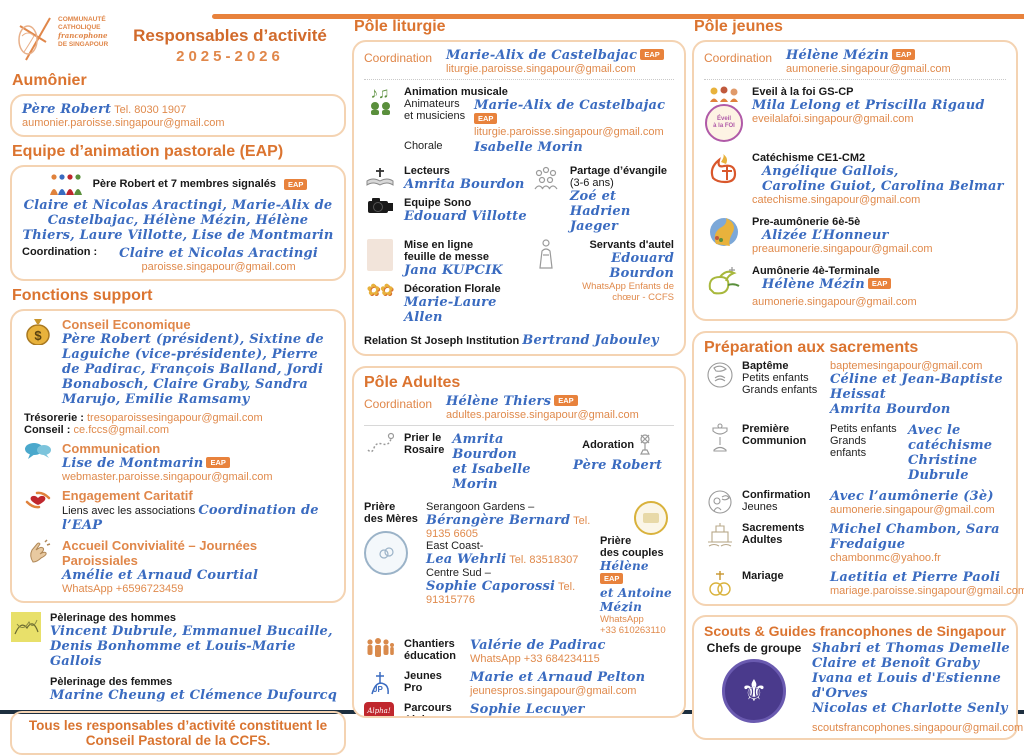  I want to click on rosaire-name-1: Amrita Bourdon, so click(484, 447).